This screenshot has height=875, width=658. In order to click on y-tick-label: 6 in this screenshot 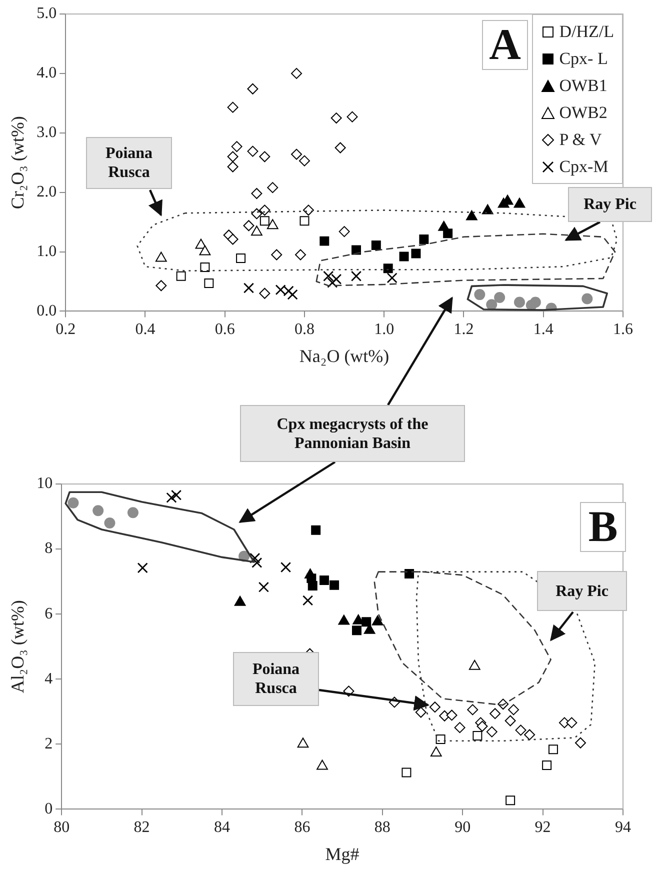, I will do `click(48, 613)`.